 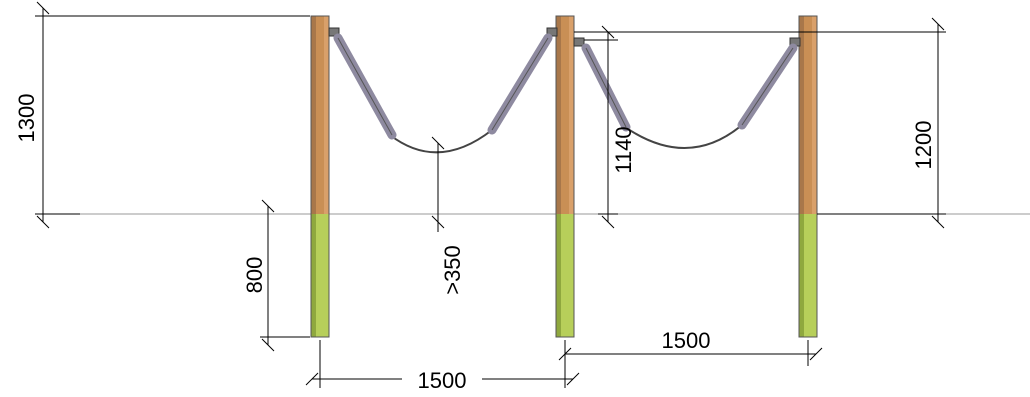 What do you see at coordinates (443, 90) in the screenshot?
I see `left-span` at bounding box center [443, 90].